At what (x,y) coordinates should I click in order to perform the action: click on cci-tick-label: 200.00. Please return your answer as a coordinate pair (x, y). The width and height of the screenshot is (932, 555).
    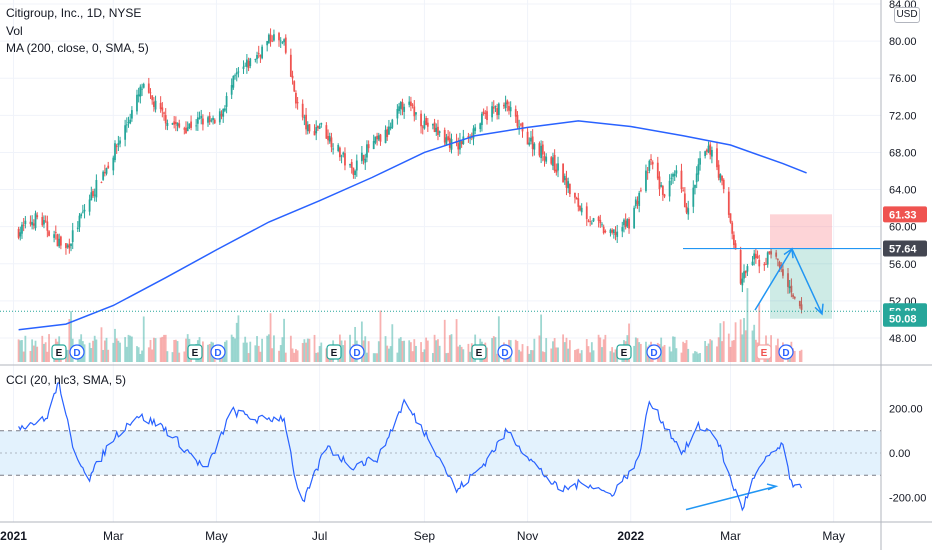
    Looking at the image, I should click on (906, 410).